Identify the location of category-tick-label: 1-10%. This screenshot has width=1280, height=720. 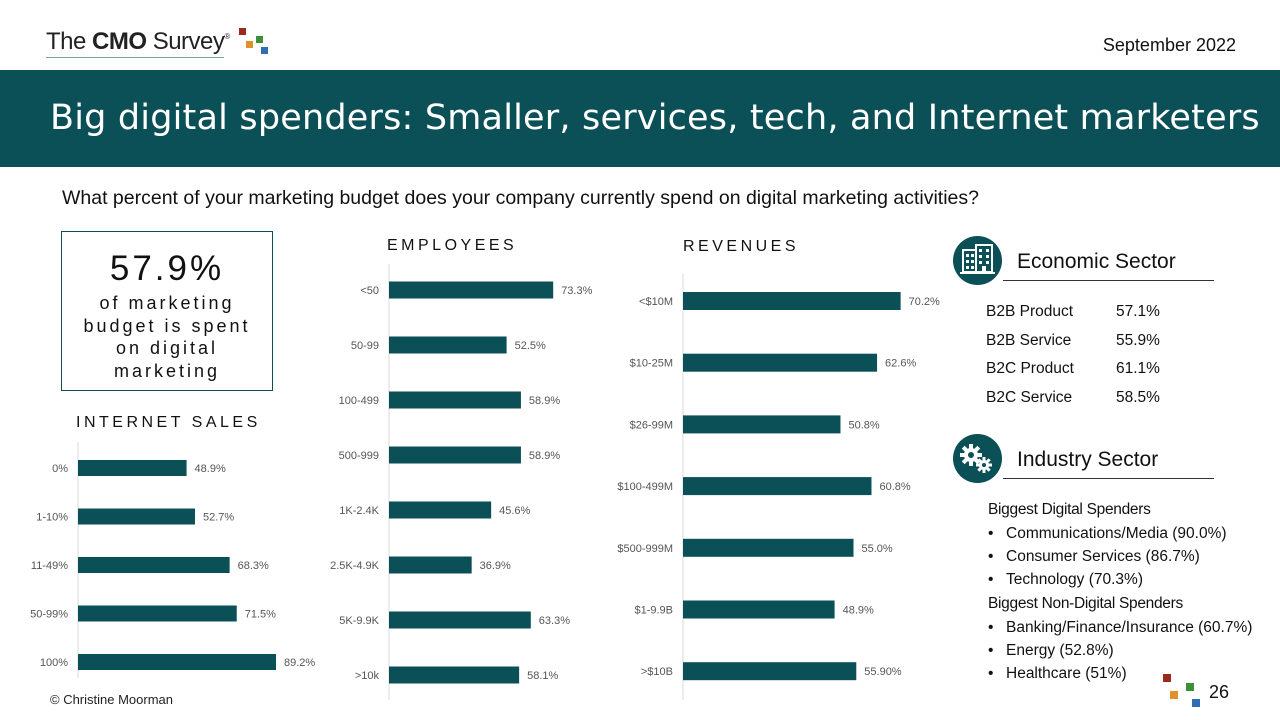
(52, 518).